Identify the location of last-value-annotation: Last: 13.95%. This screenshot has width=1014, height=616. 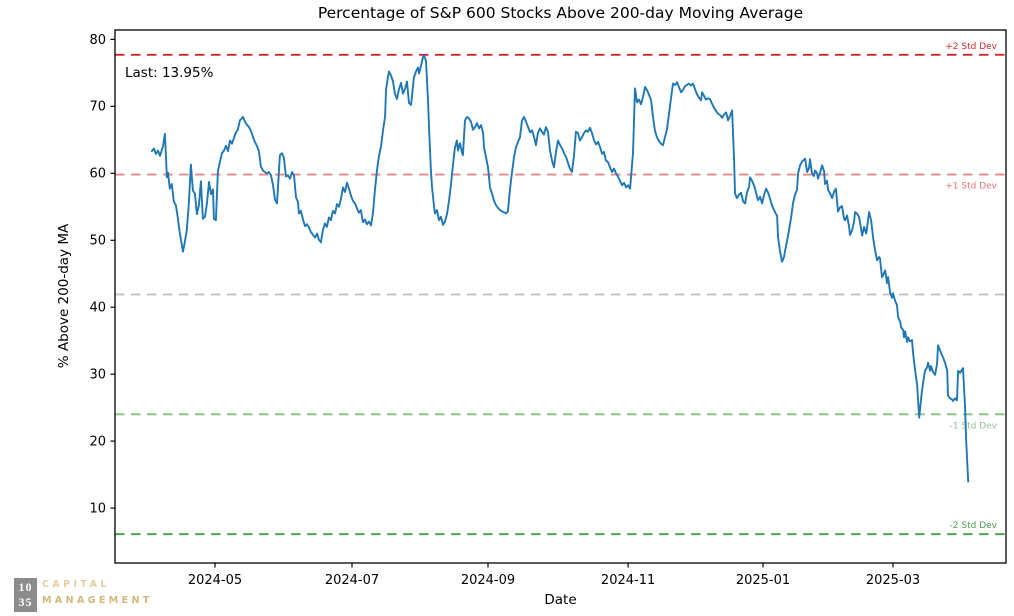
(169, 73).